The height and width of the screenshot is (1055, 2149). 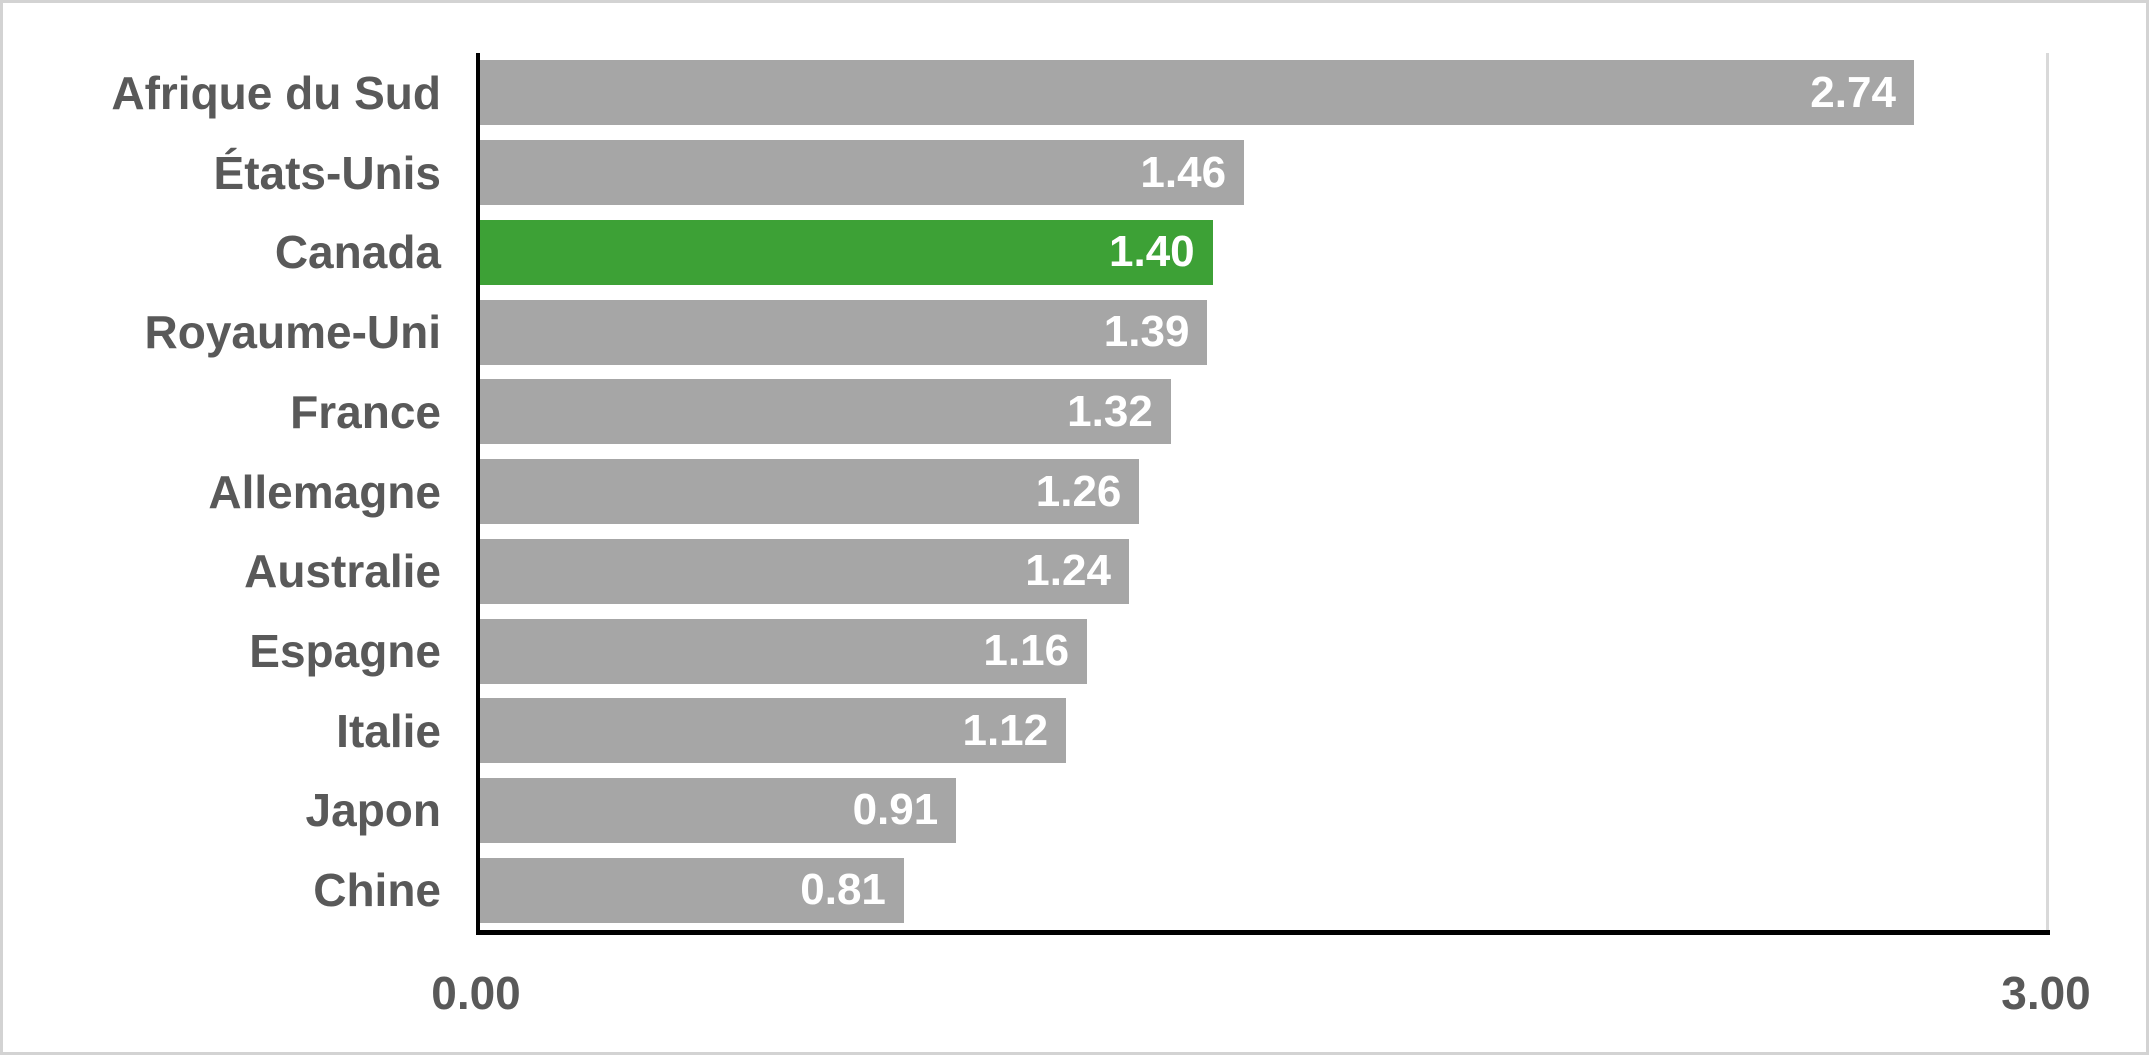 I want to click on bar-row-japon: 0.91, so click(x=1265, y=811).